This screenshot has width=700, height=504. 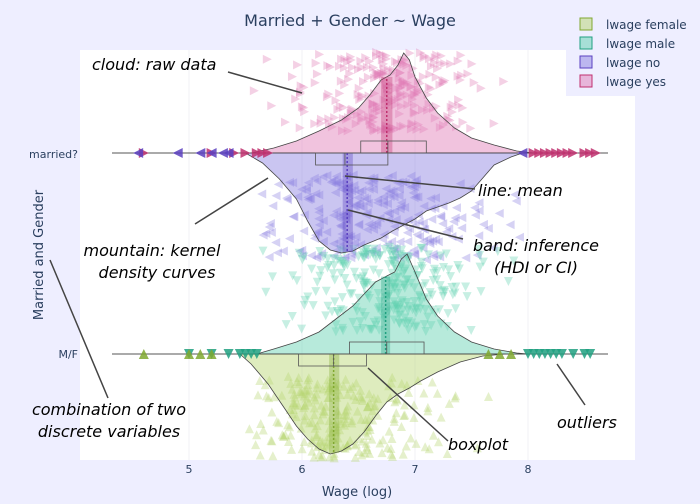 I want to click on legend-label: lwage yes, so click(x=636, y=82).